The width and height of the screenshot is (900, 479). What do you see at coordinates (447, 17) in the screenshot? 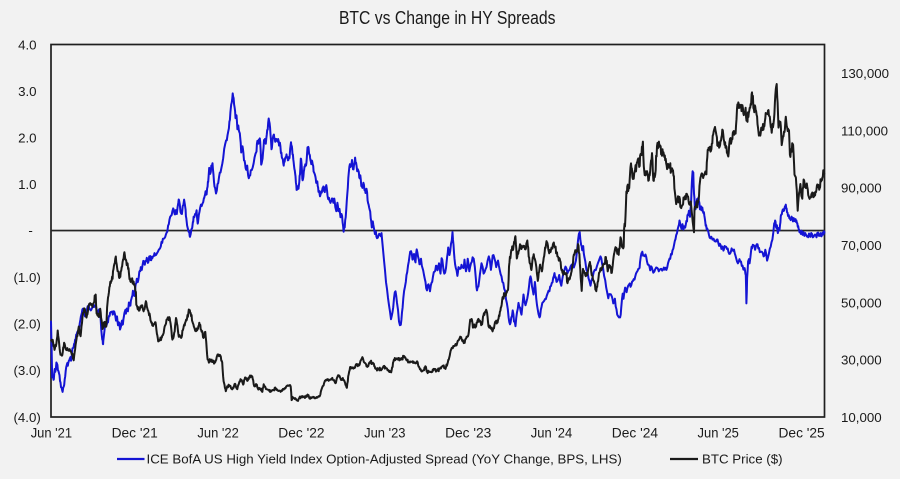
I see `svg-text: BTC vs Change in HY Spreads` at bounding box center [447, 17].